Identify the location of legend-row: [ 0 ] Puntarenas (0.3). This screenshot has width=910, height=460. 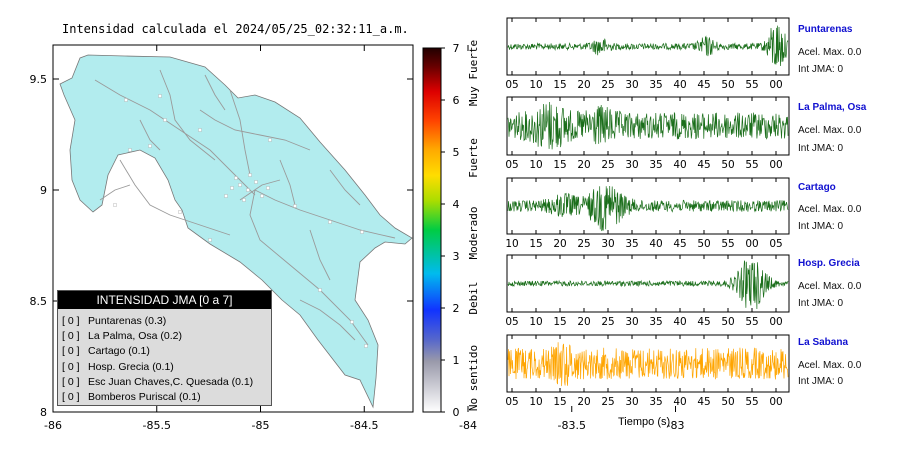
(166, 321).